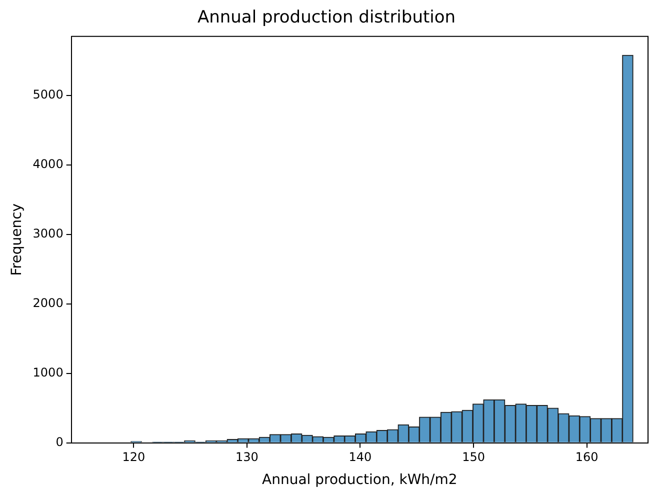 The height and width of the screenshot is (497, 649). What do you see at coordinates (360, 457) in the screenshot?
I see `x-tick-label: 140` at bounding box center [360, 457].